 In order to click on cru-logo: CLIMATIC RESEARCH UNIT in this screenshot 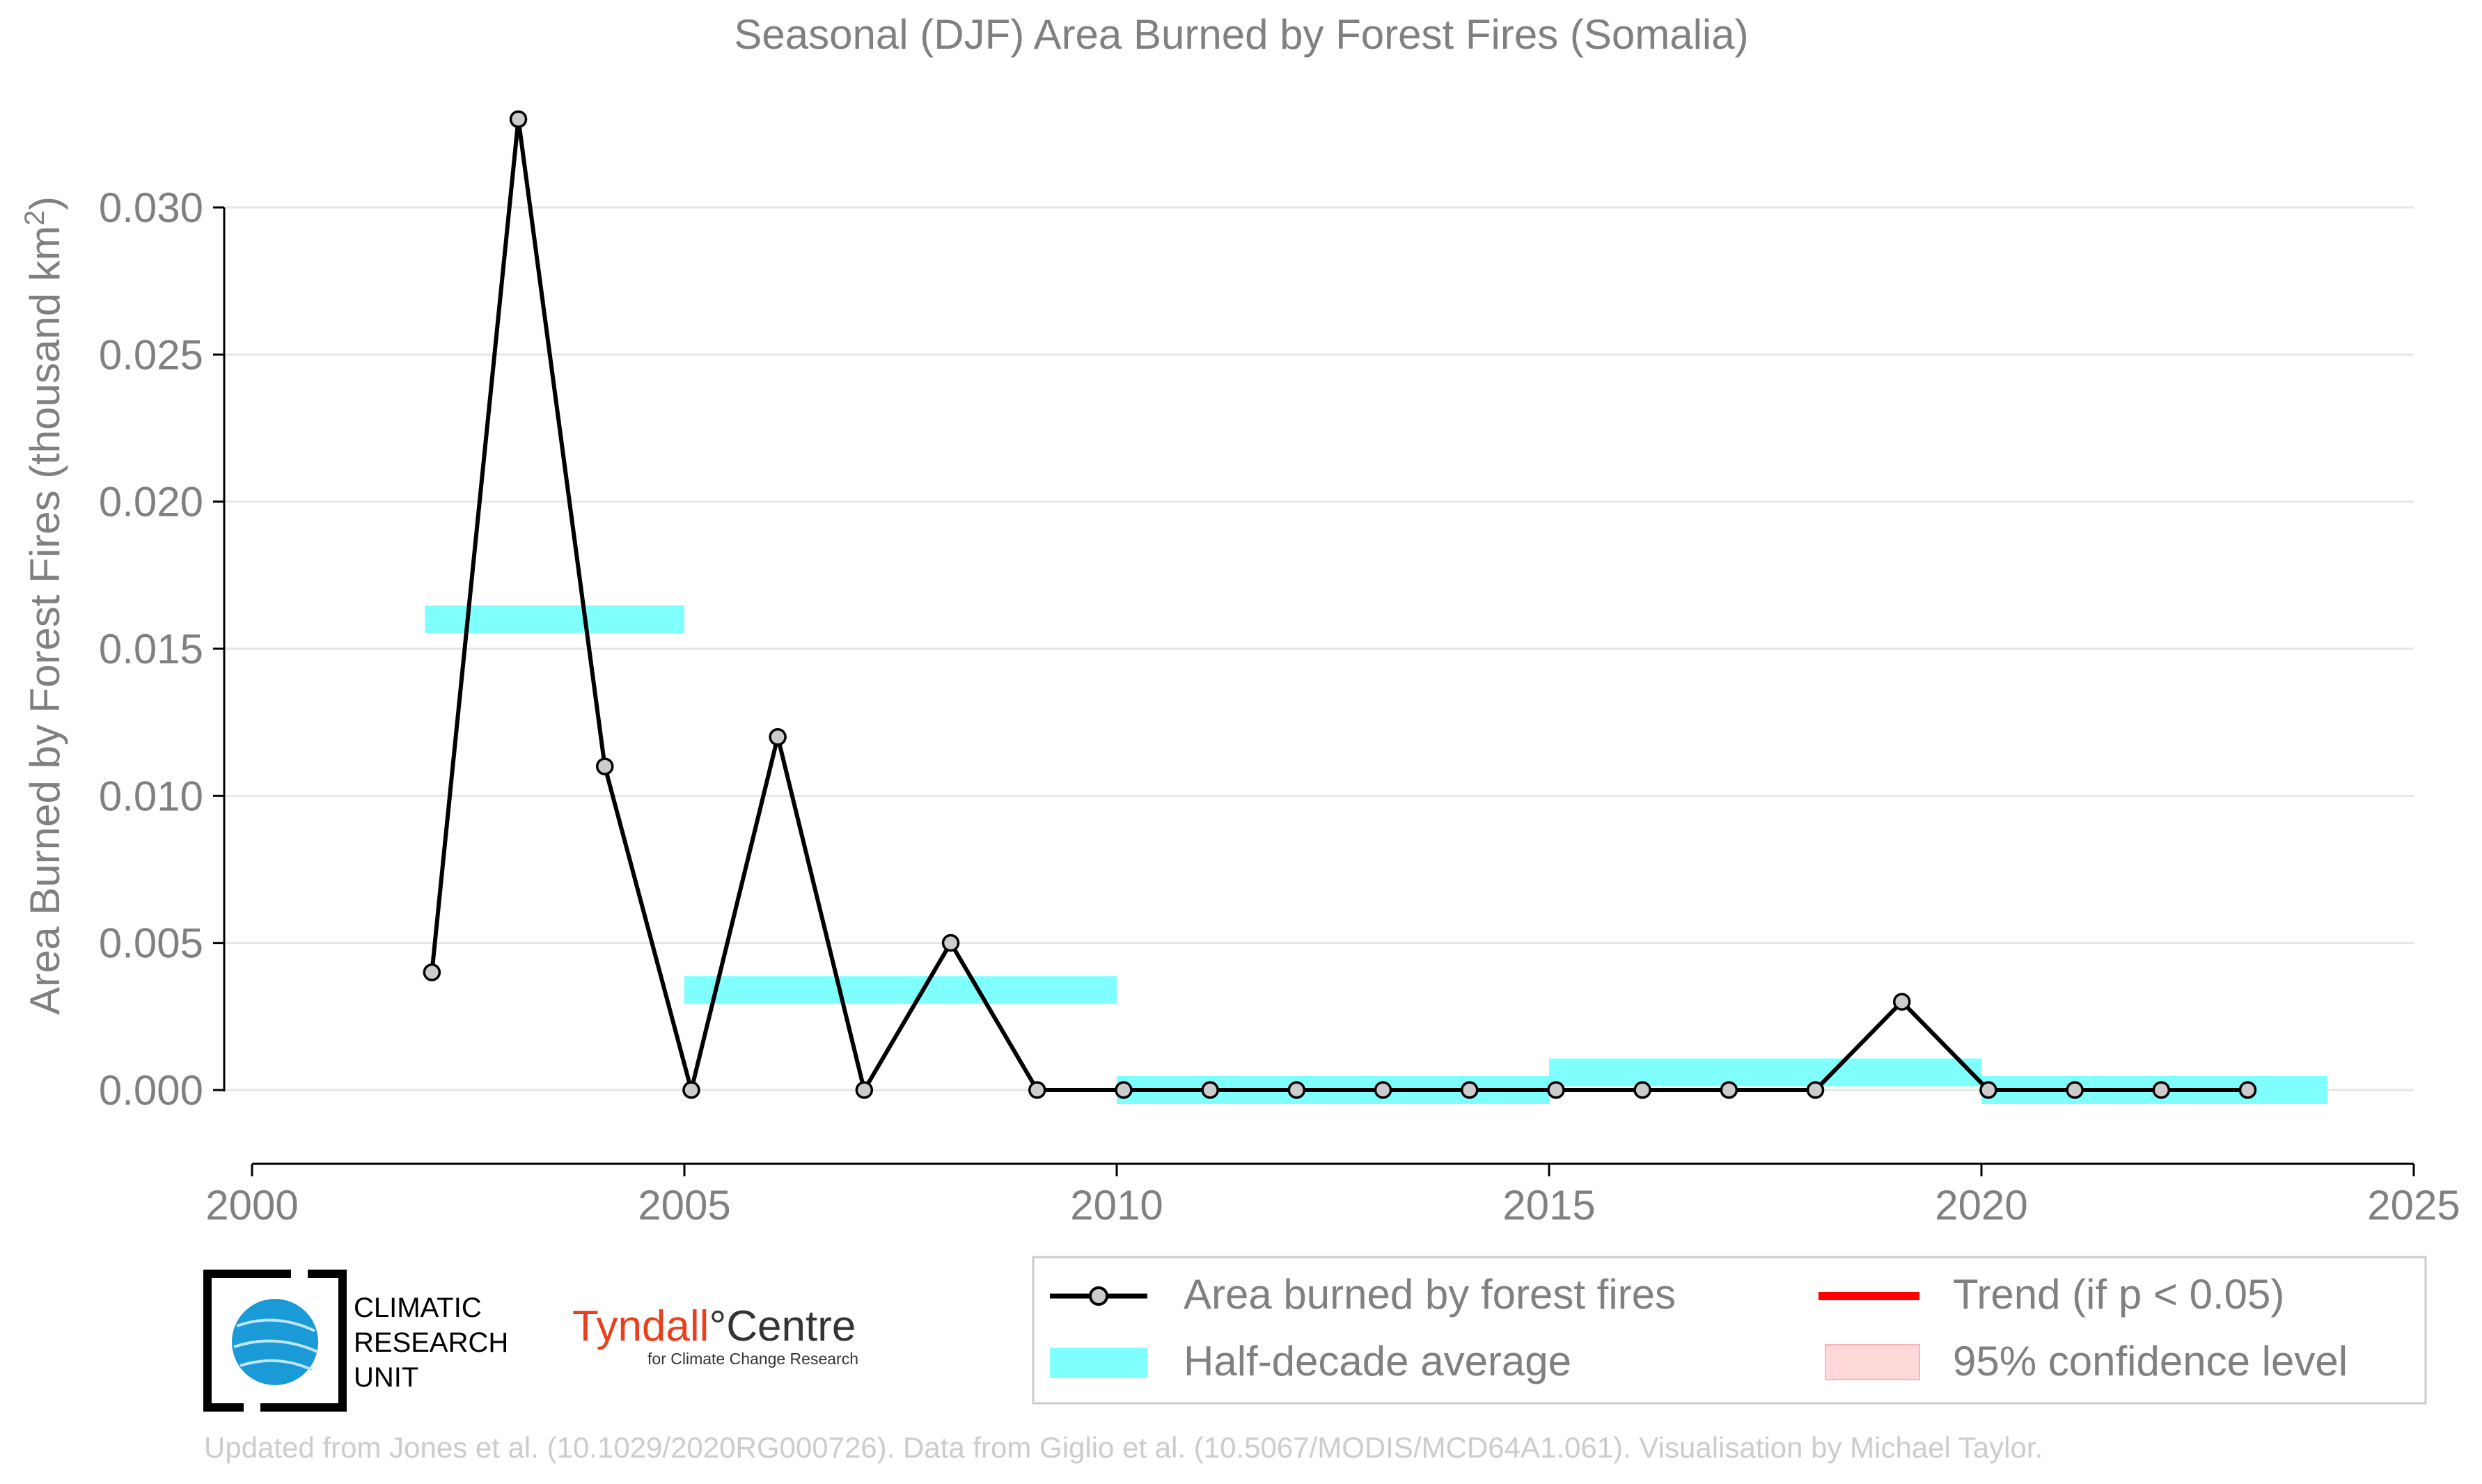, I will do `click(355, 1341)`.